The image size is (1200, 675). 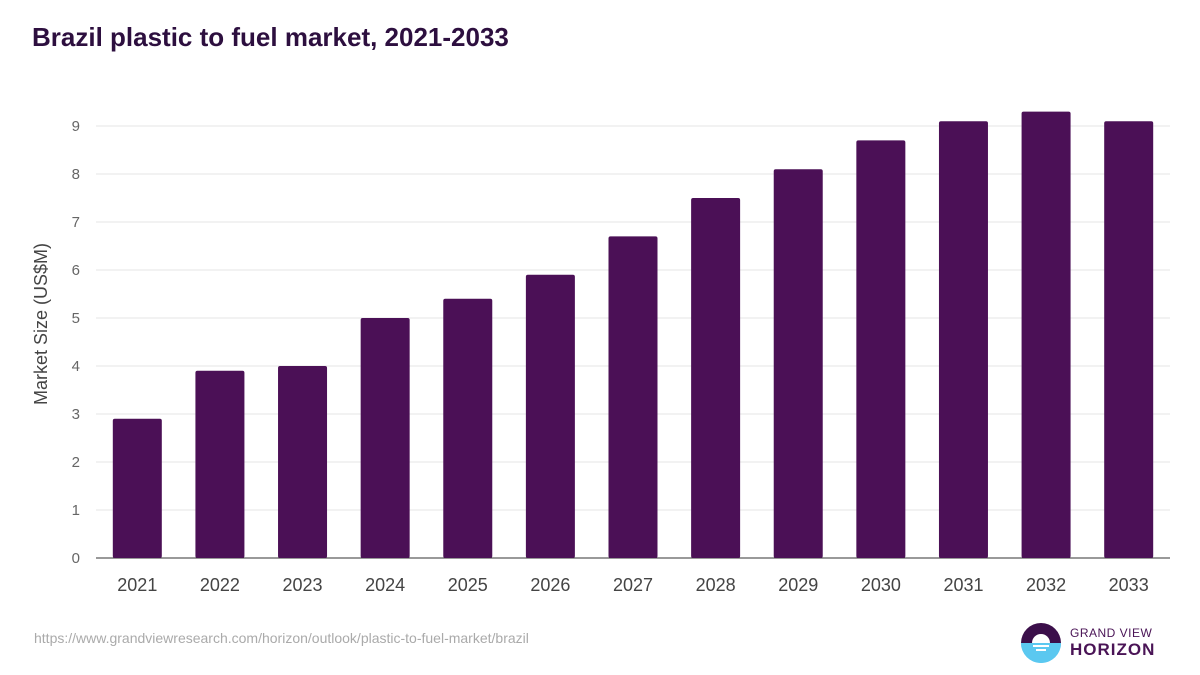 I want to click on grand-view-horizon-logo: GRAND VIEW HORIZON, so click(x=1087, y=643).